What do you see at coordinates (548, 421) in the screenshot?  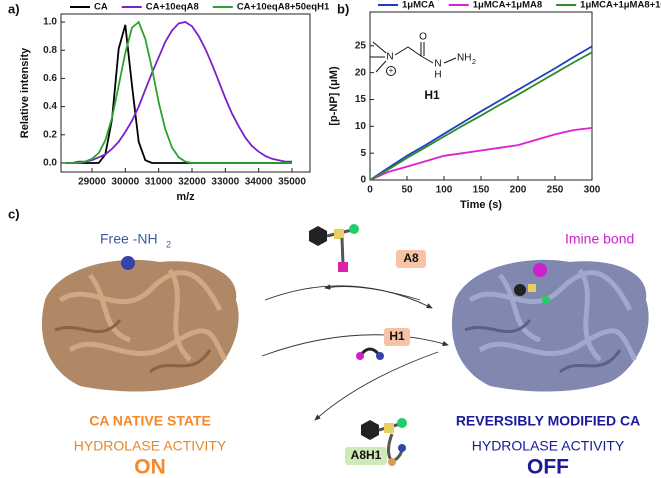 I see `state-title: REVERSIBLY MODIFIED CA` at bounding box center [548, 421].